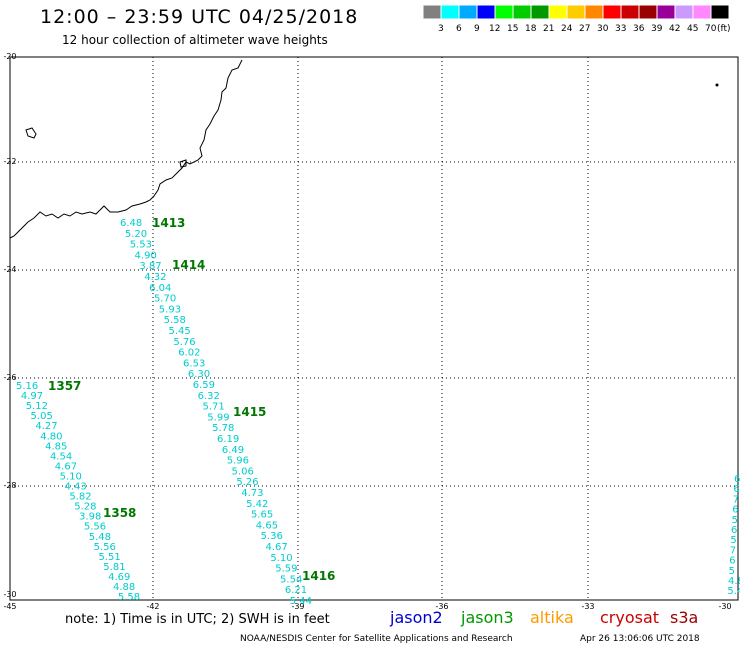 Image resolution: width=740 pixels, height=650 pixels. Describe the element at coordinates (720, 12) in the screenshot. I see `legend-swatch` at that location.